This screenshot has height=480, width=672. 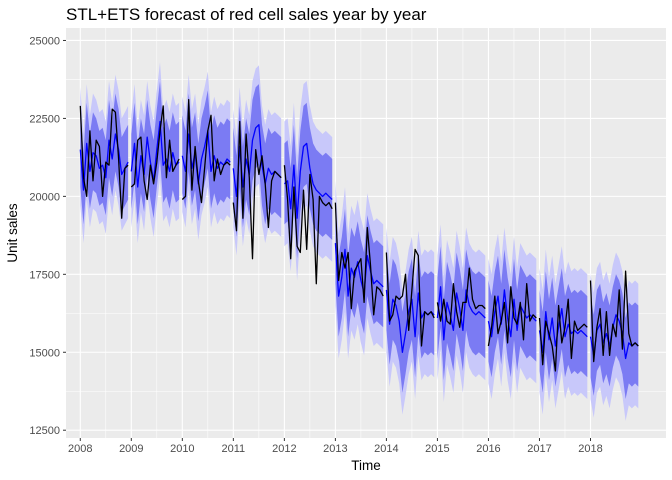 What do you see at coordinates (44, 119) in the screenshot?
I see `y-tick-label: 22500` at bounding box center [44, 119].